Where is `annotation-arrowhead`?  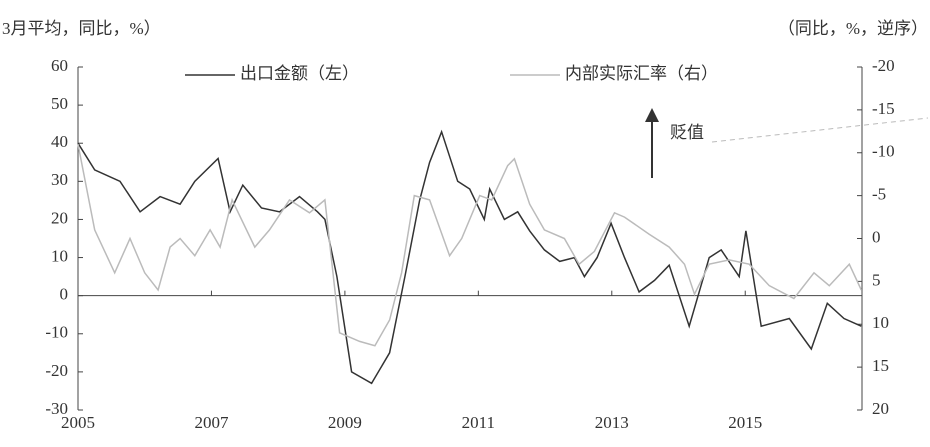
annotation-arrowhead is located at coordinates (652, 115).